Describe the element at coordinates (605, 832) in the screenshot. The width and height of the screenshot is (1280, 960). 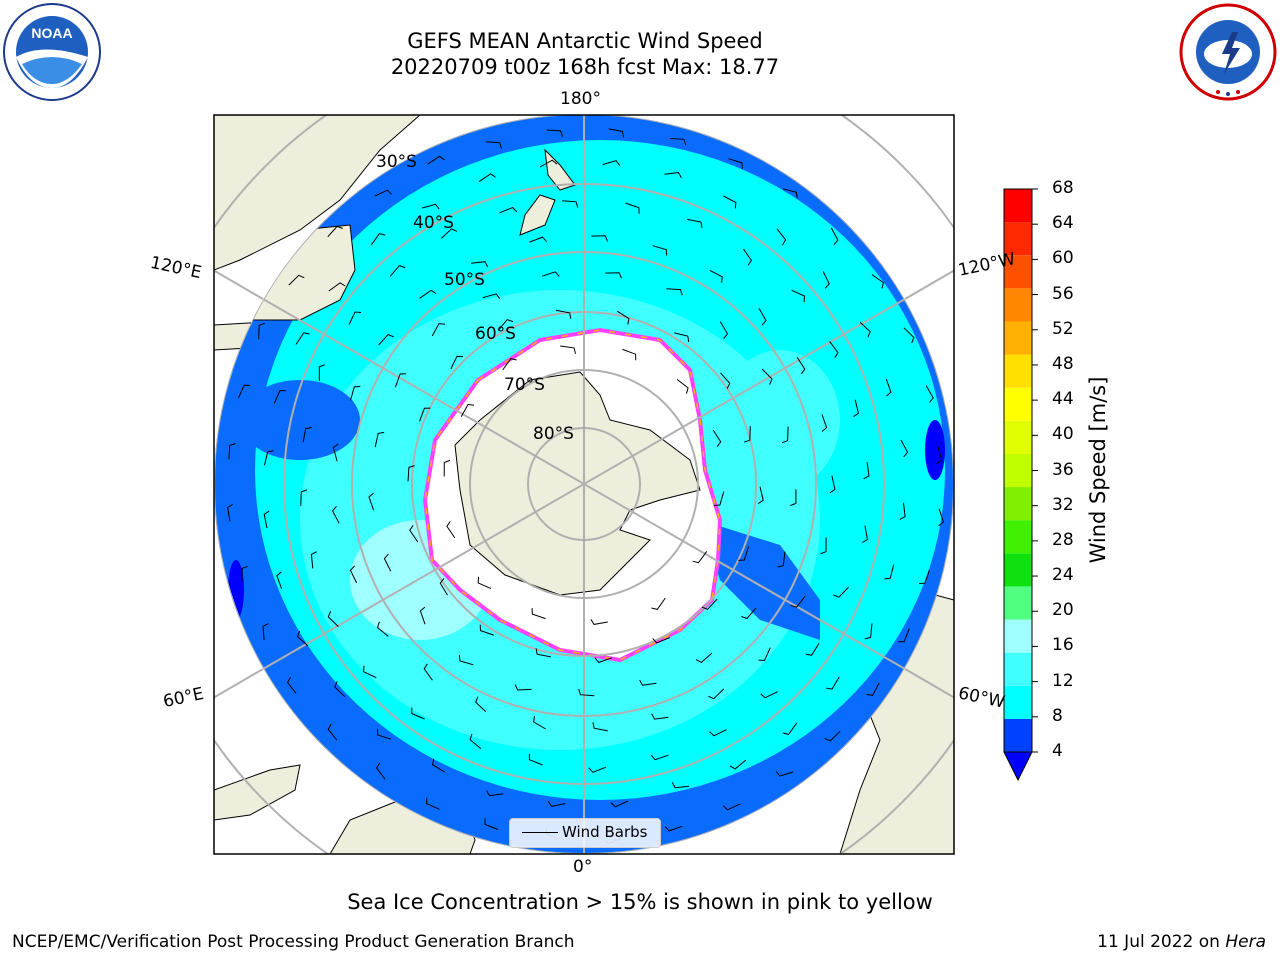
I see `legend-label: Wind Barbs` at that location.